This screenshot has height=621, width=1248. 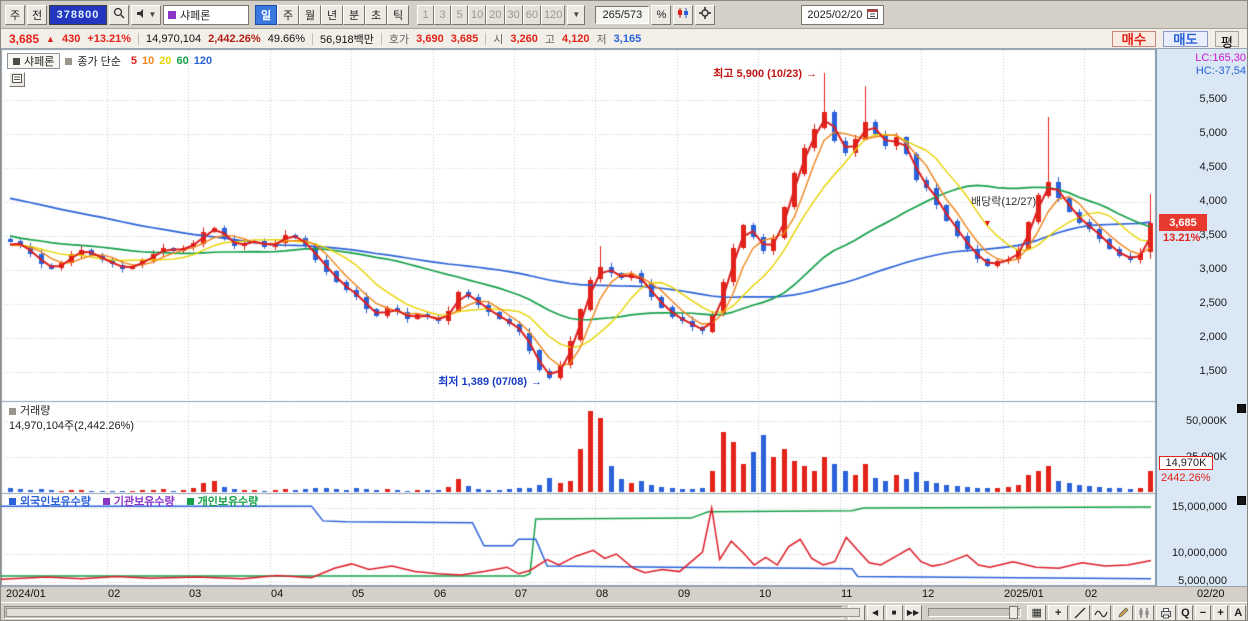 I want to click on scrollbar-track, so click(x=432, y=612).